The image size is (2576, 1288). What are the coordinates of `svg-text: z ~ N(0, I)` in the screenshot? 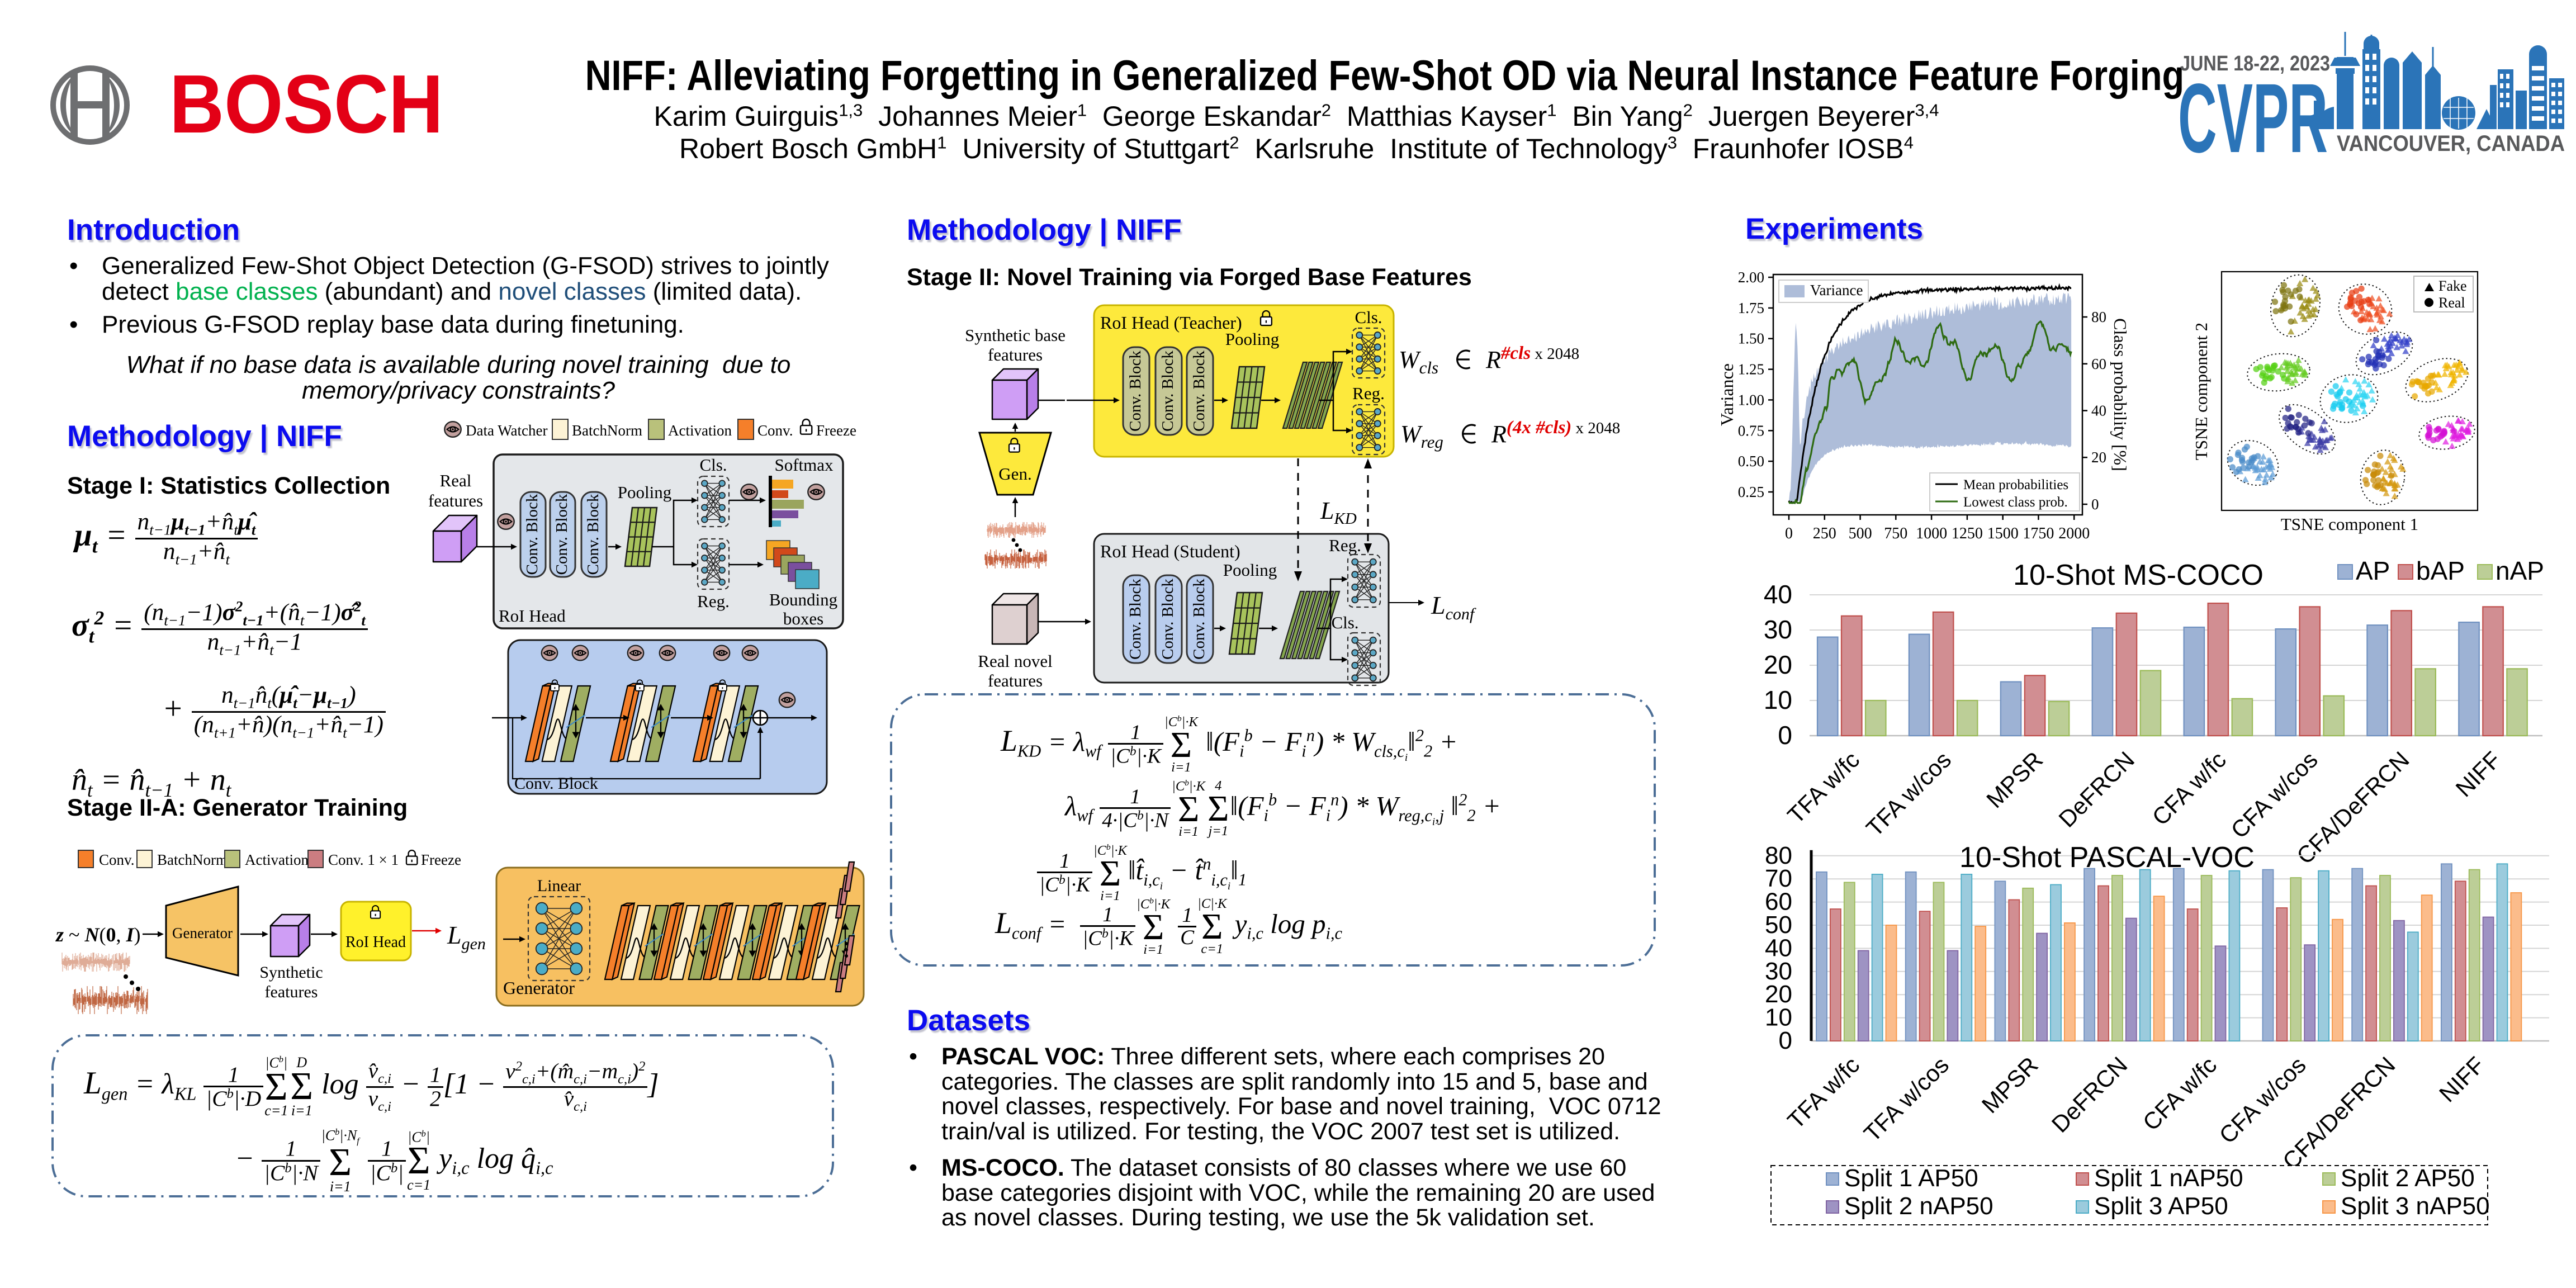 It's located at (98, 935).